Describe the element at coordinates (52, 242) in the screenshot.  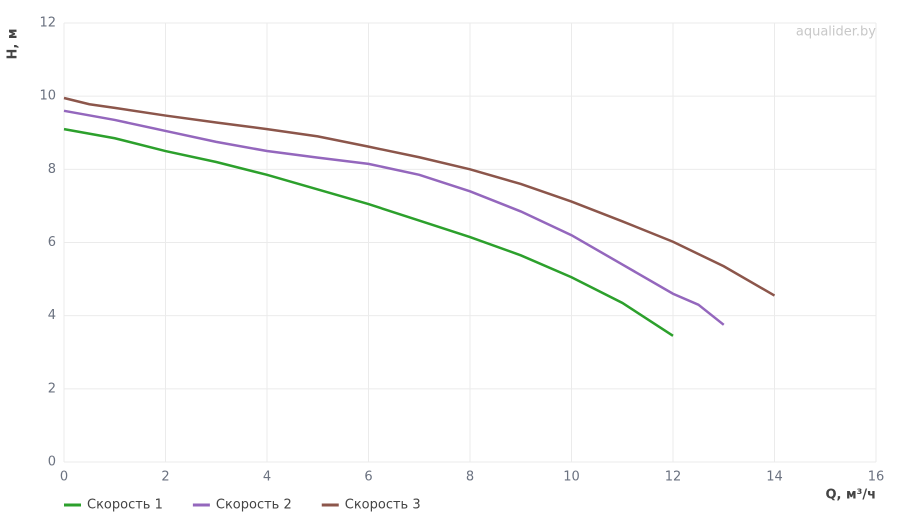
I see `y-tick-label: 6` at that location.